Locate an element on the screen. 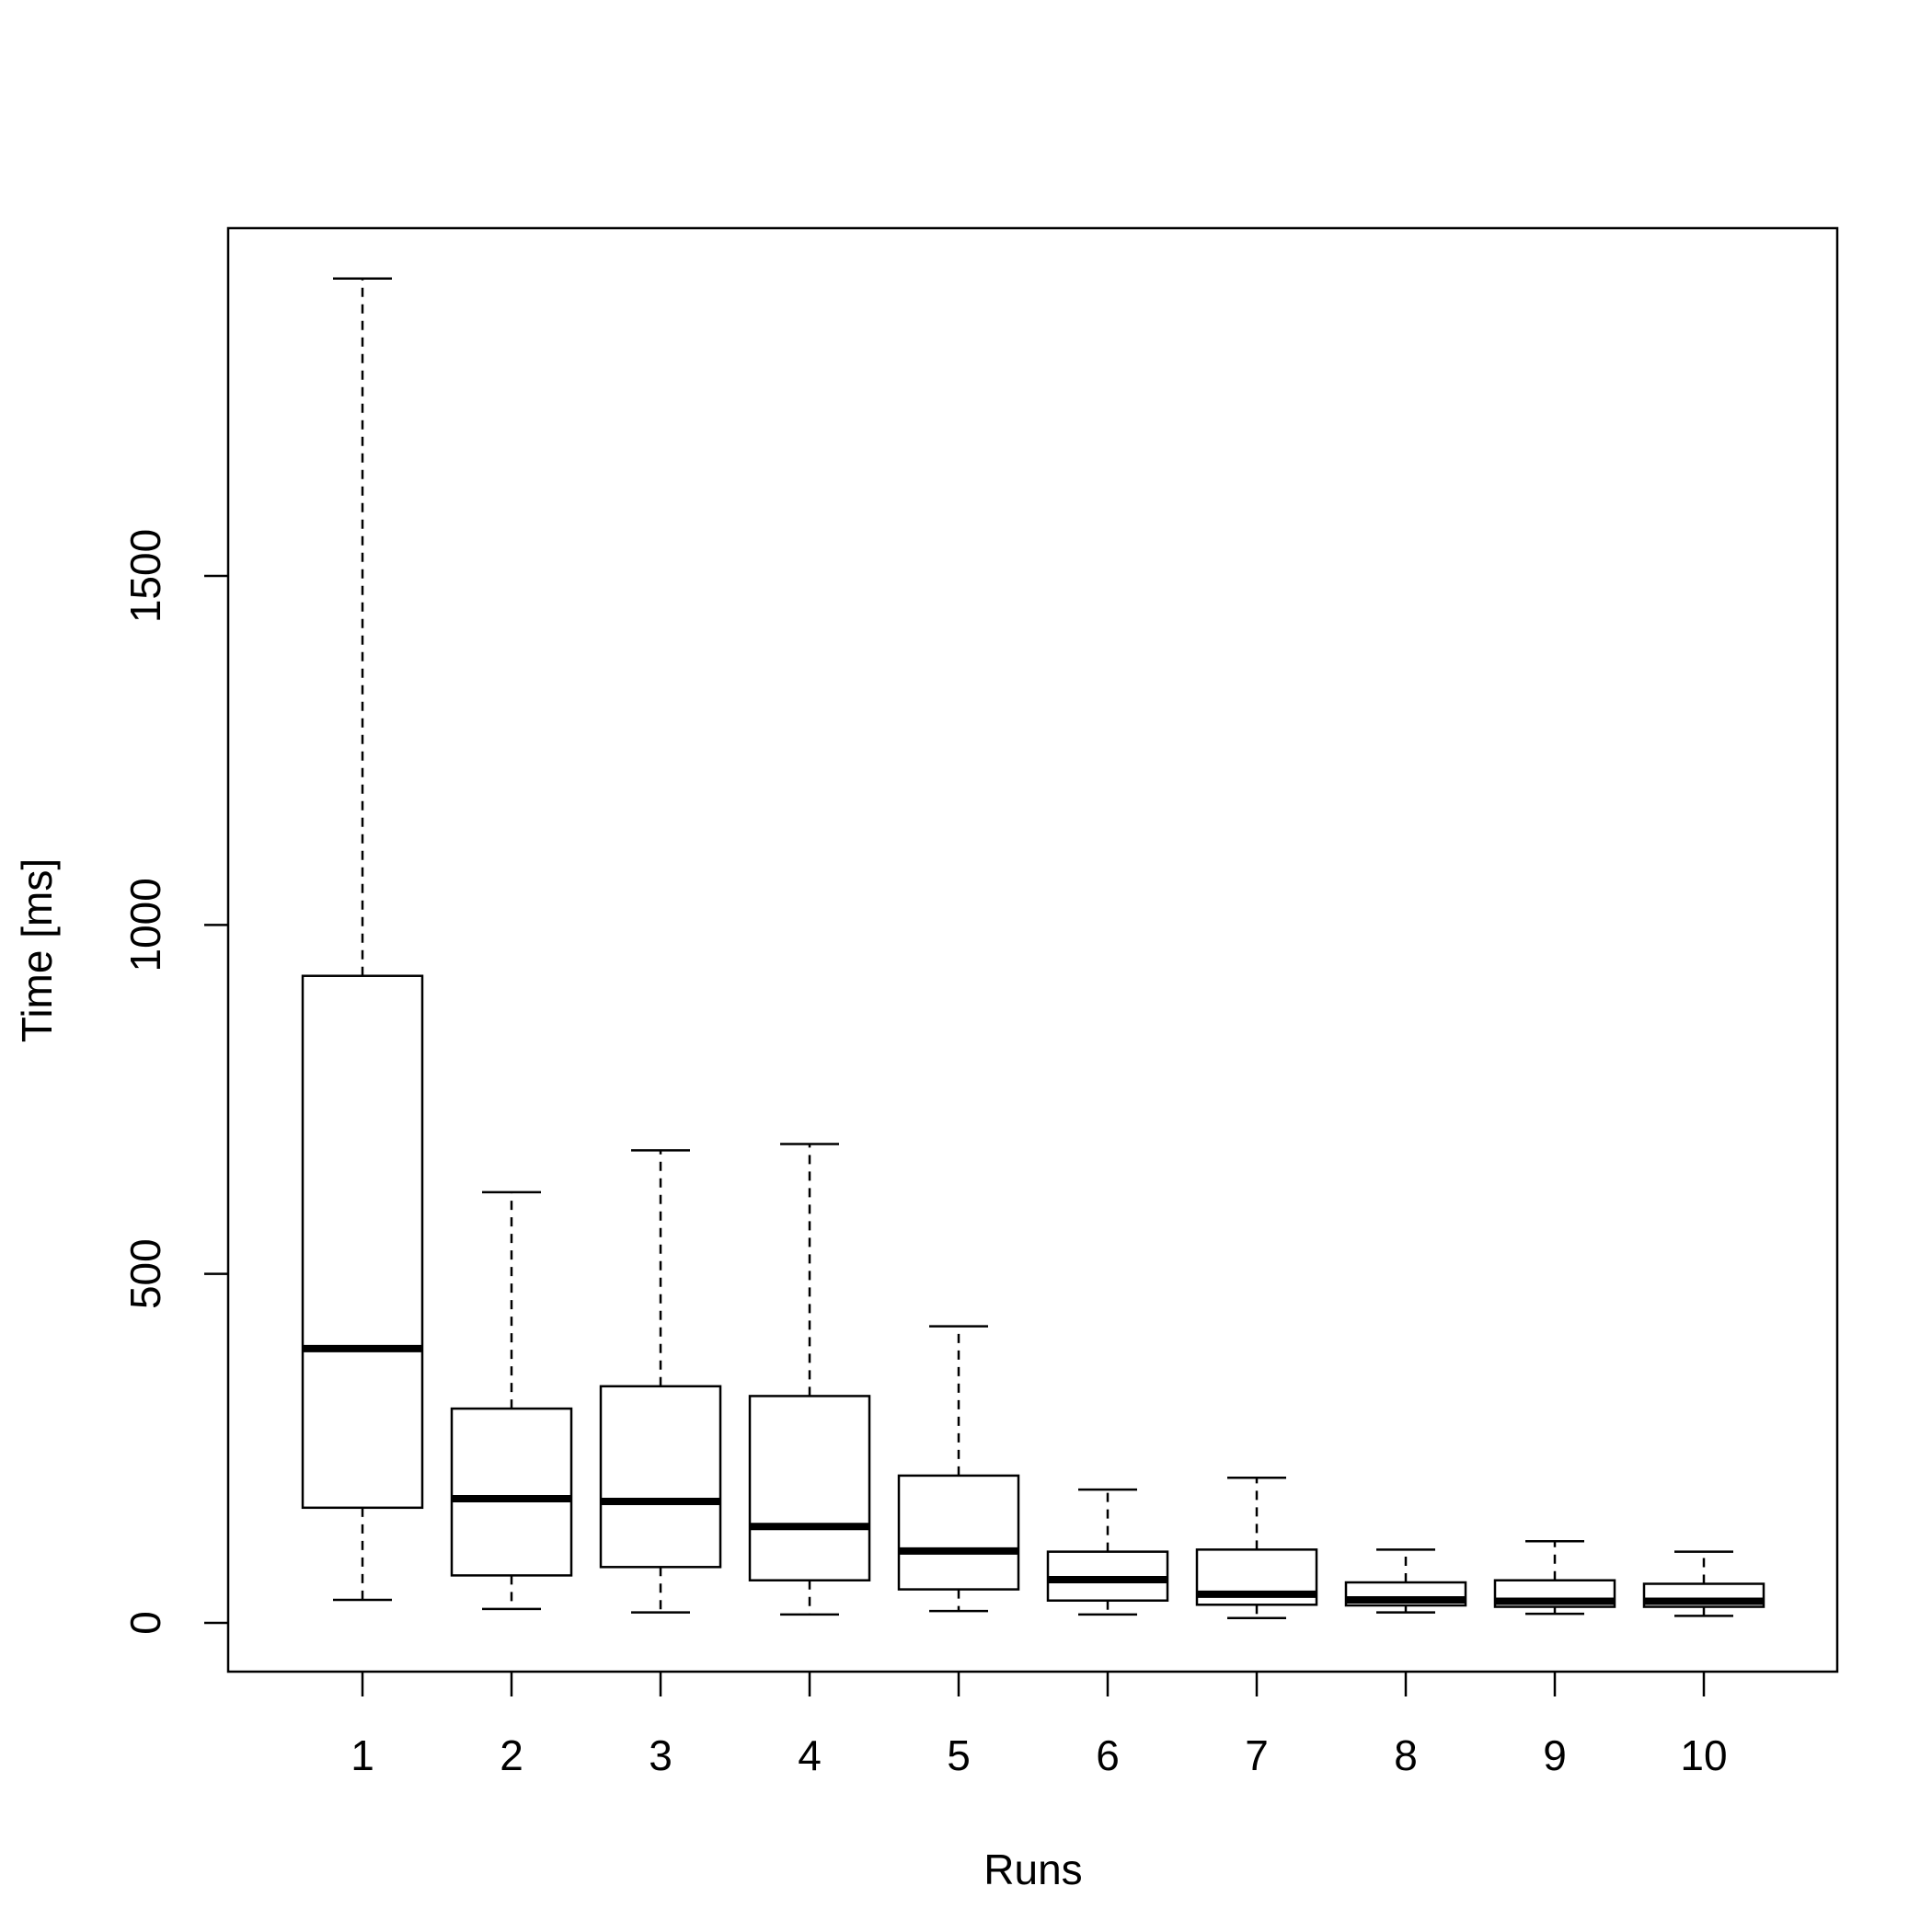 The height and width of the screenshot is (1932, 1932). x-axis: 1 2 3 4 5 6 7 8 9 10 is located at coordinates (1039, 1725).